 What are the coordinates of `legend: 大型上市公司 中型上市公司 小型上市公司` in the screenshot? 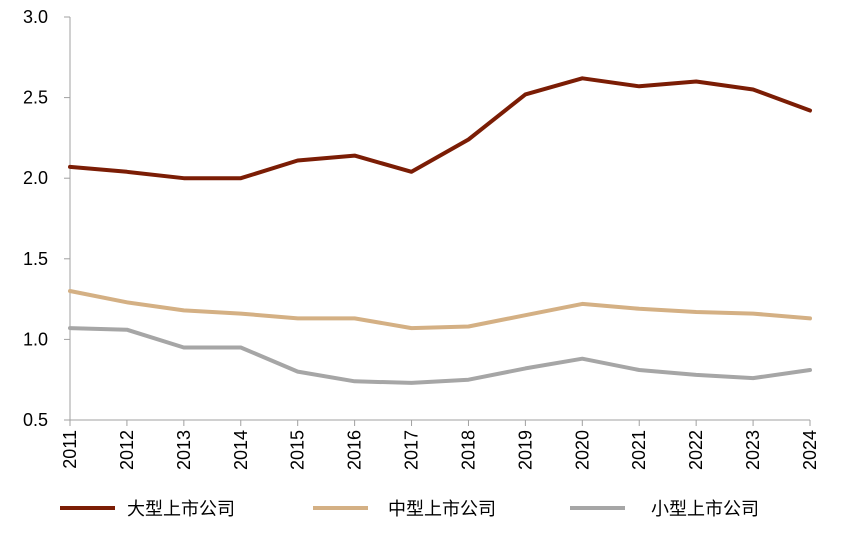 It's located at (409, 509).